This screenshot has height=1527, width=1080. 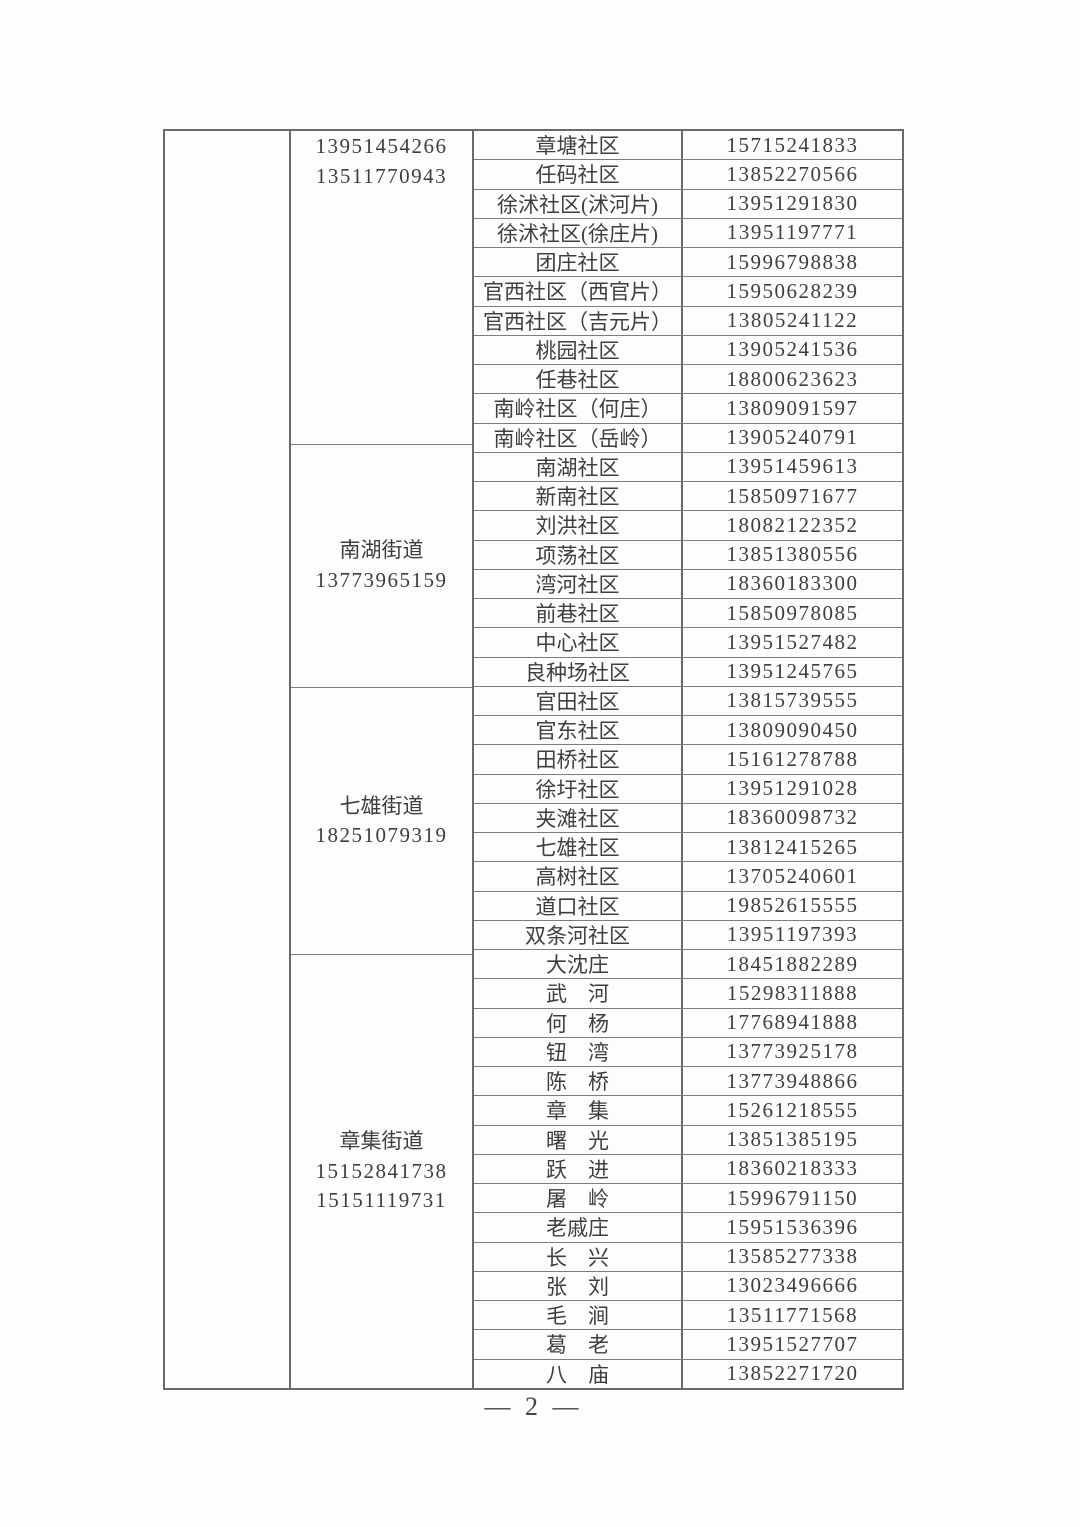 I want to click on community-name-cell: 武 河, so click(x=578, y=993).